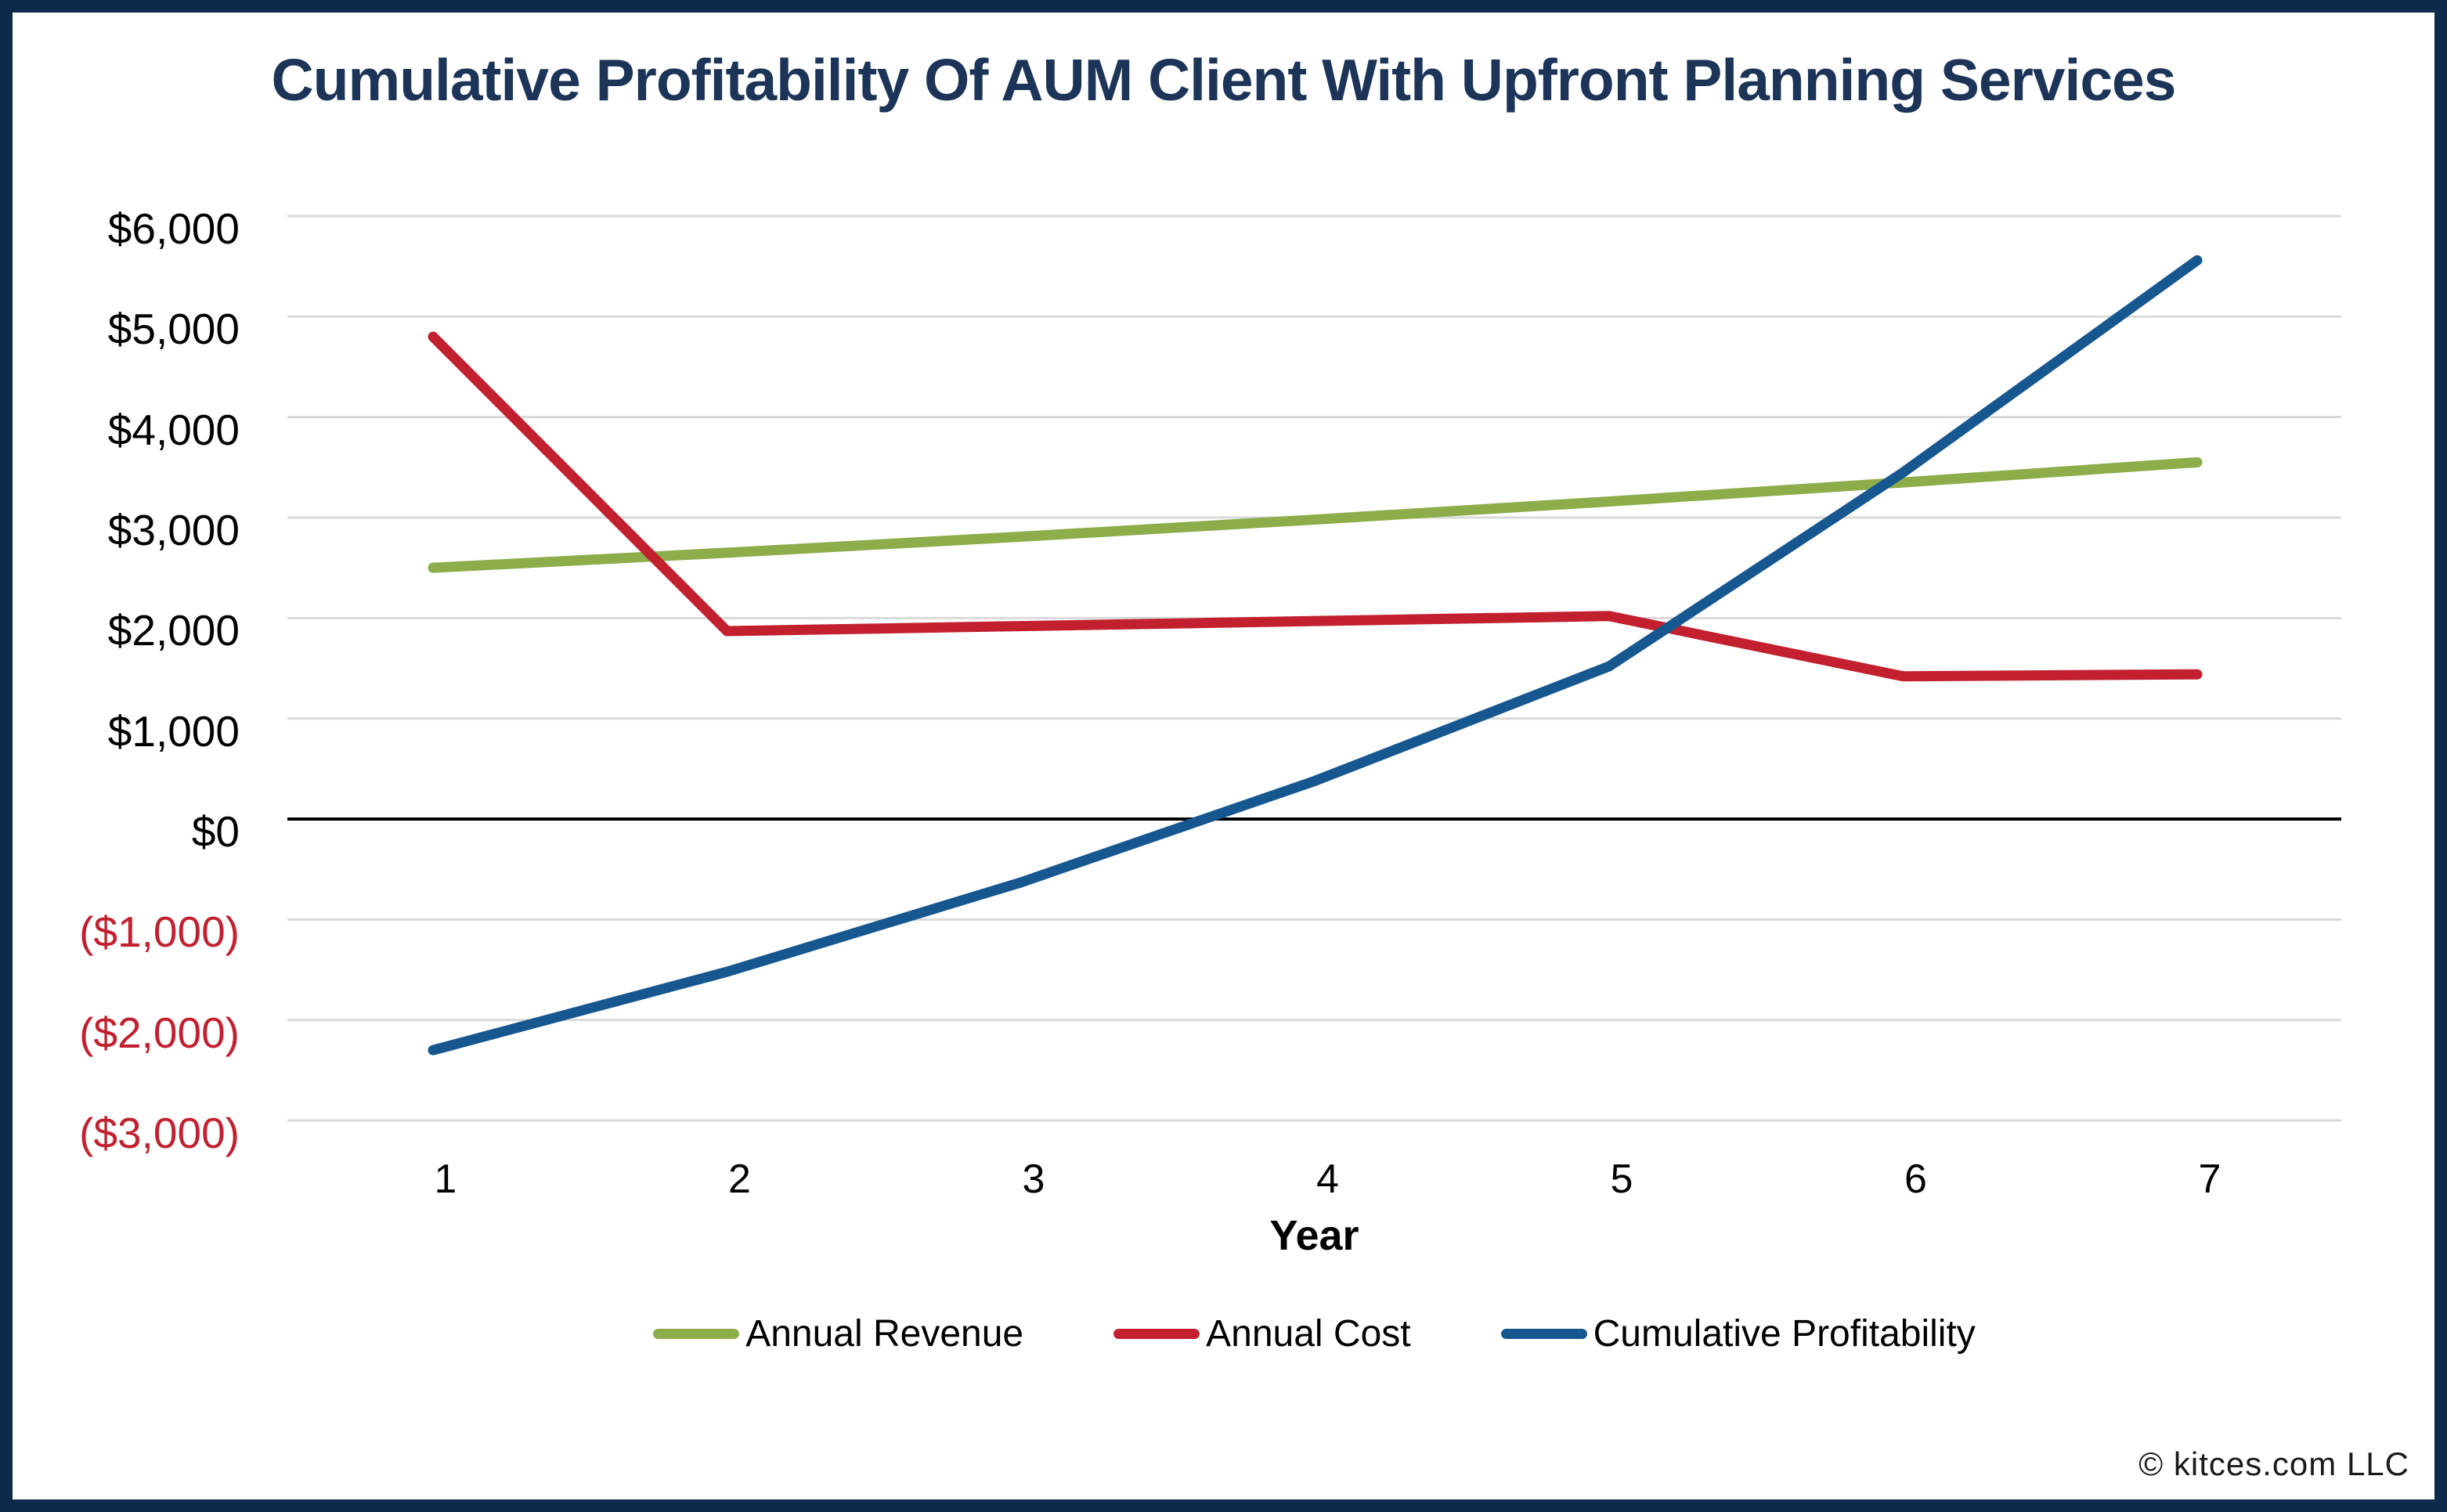 This screenshot has width=2447, height=1512. I want to click on series-line-annual-revenue, so click(1315, 514).